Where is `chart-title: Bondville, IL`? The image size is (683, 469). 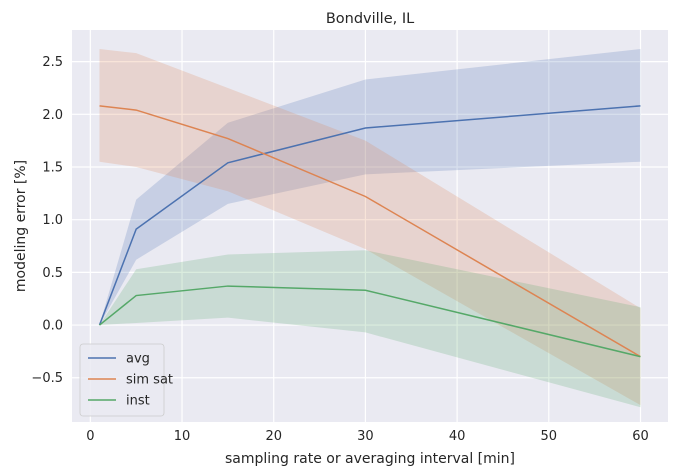 chart-title: Bondville, IL is located at coordinates (370, 19).